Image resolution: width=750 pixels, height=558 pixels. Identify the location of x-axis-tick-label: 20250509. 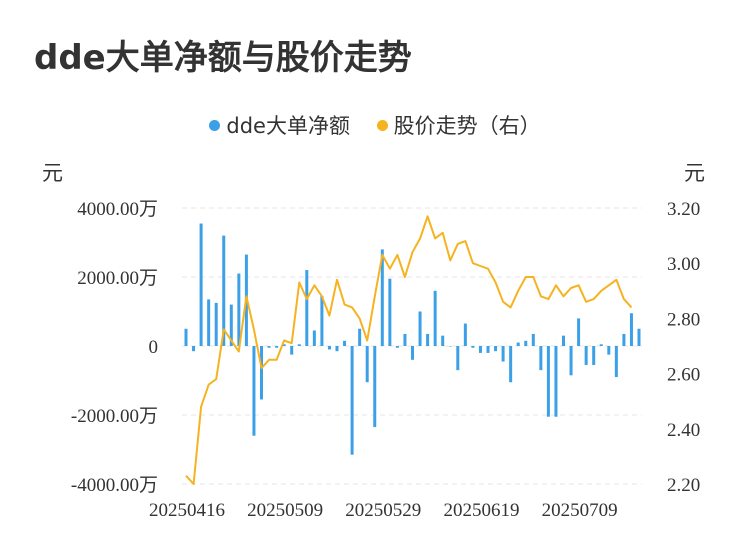
(285, 510).